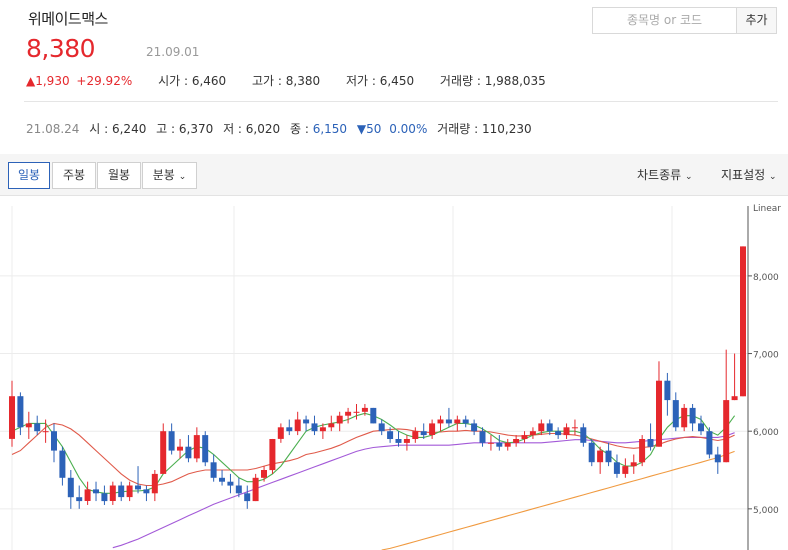  Describe the element at coordinates (766, 356) in the screenshot. I see `y-tick-label: 7,000` at that location.